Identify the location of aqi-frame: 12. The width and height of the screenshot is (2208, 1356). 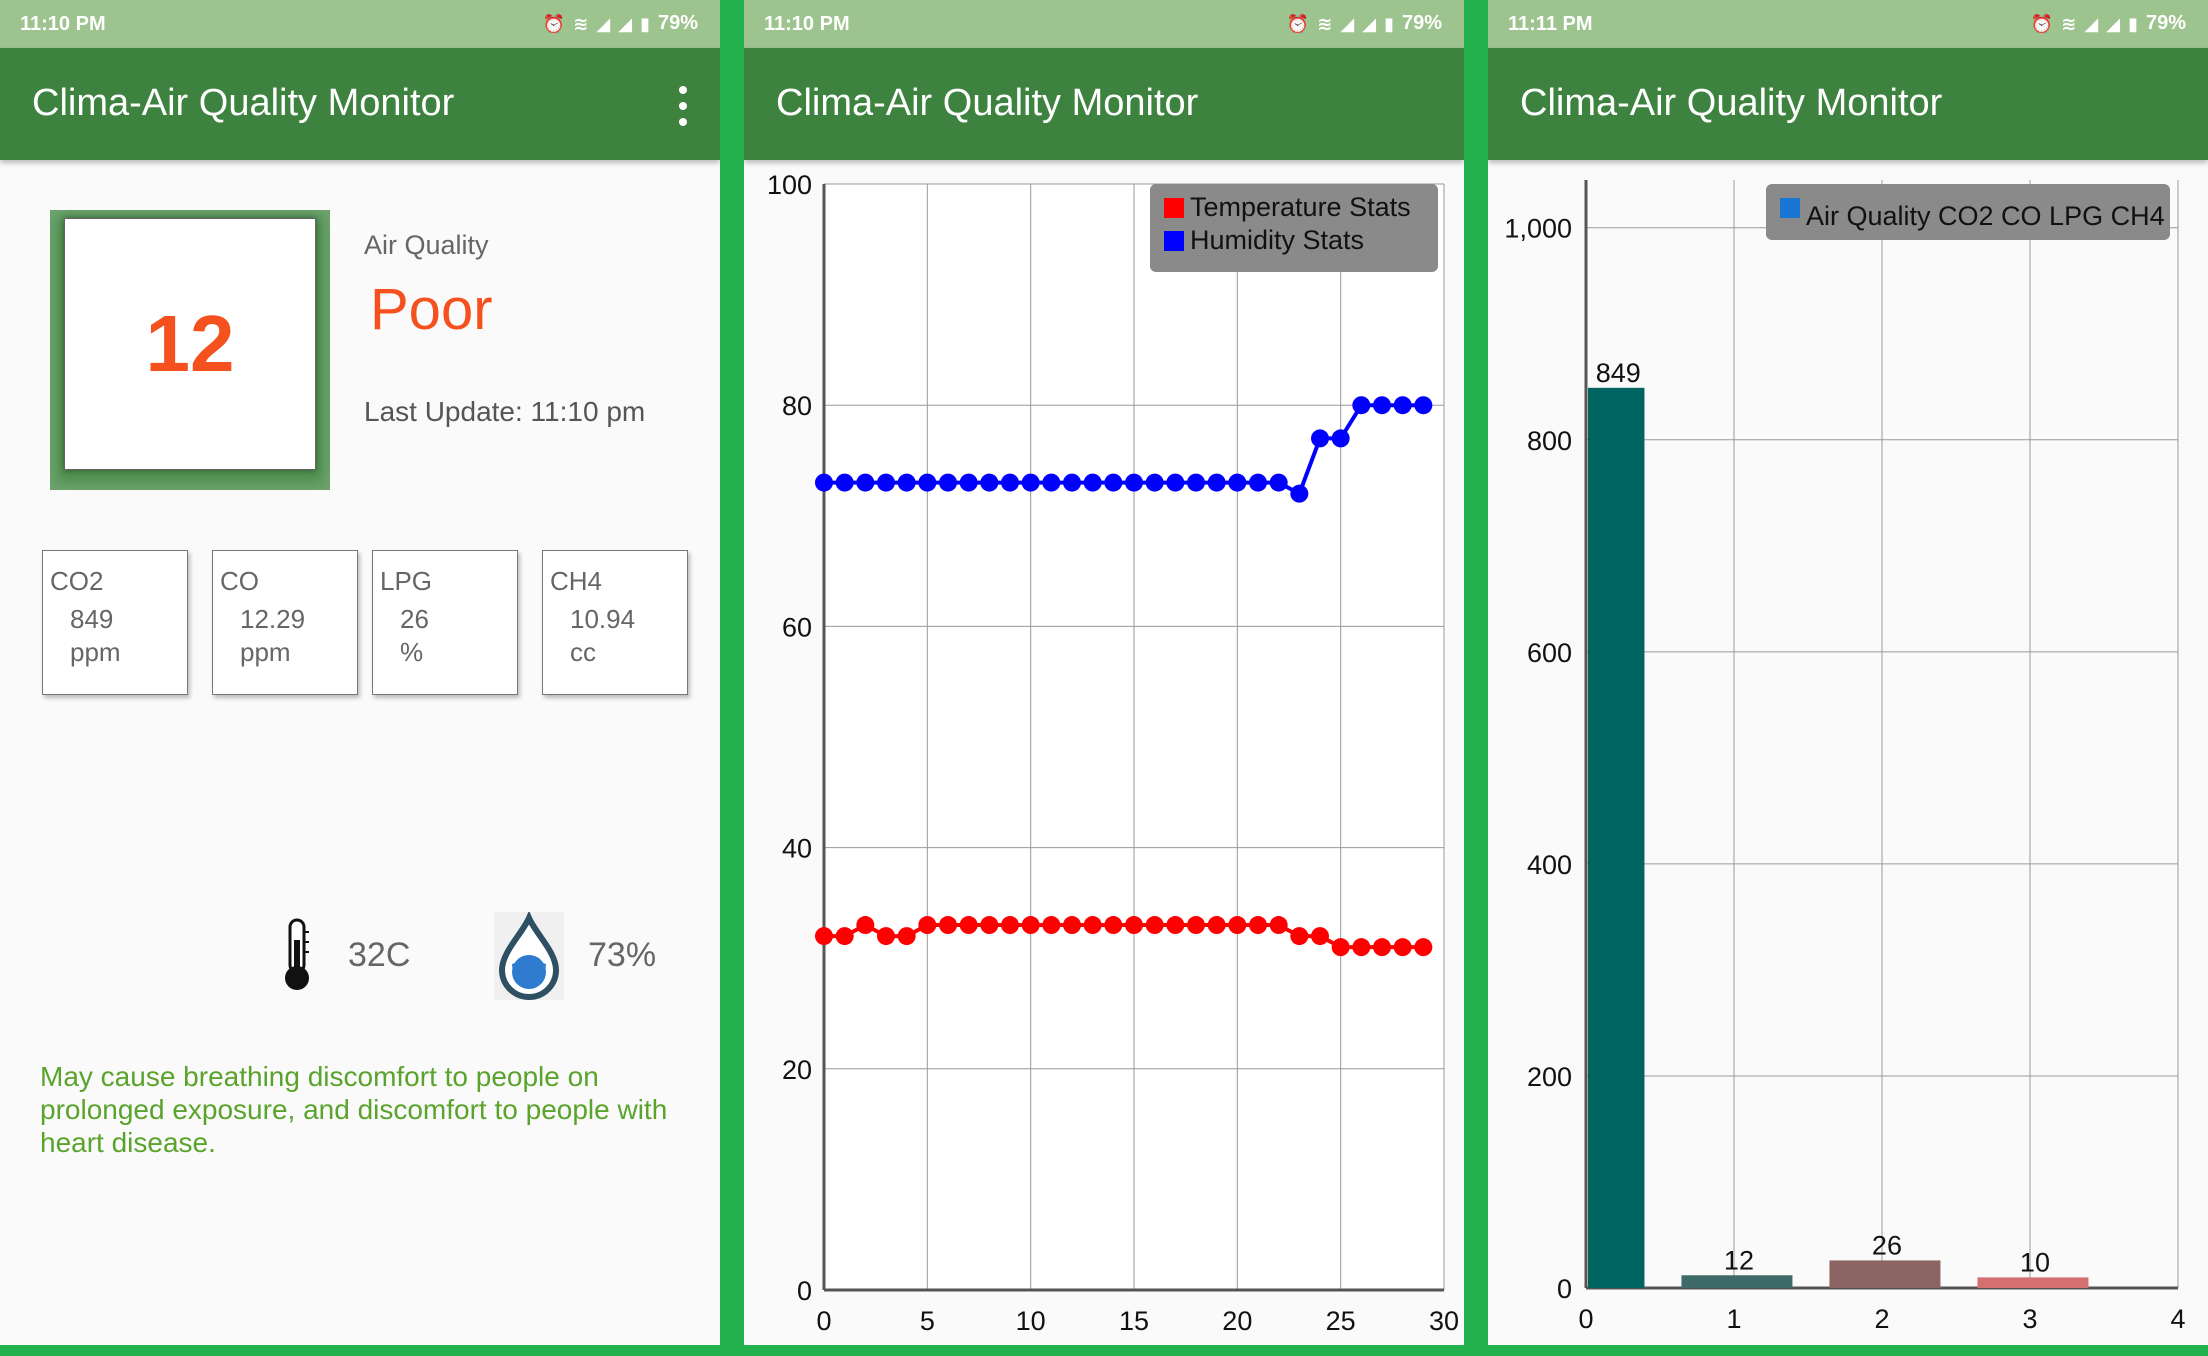
(190, 350).